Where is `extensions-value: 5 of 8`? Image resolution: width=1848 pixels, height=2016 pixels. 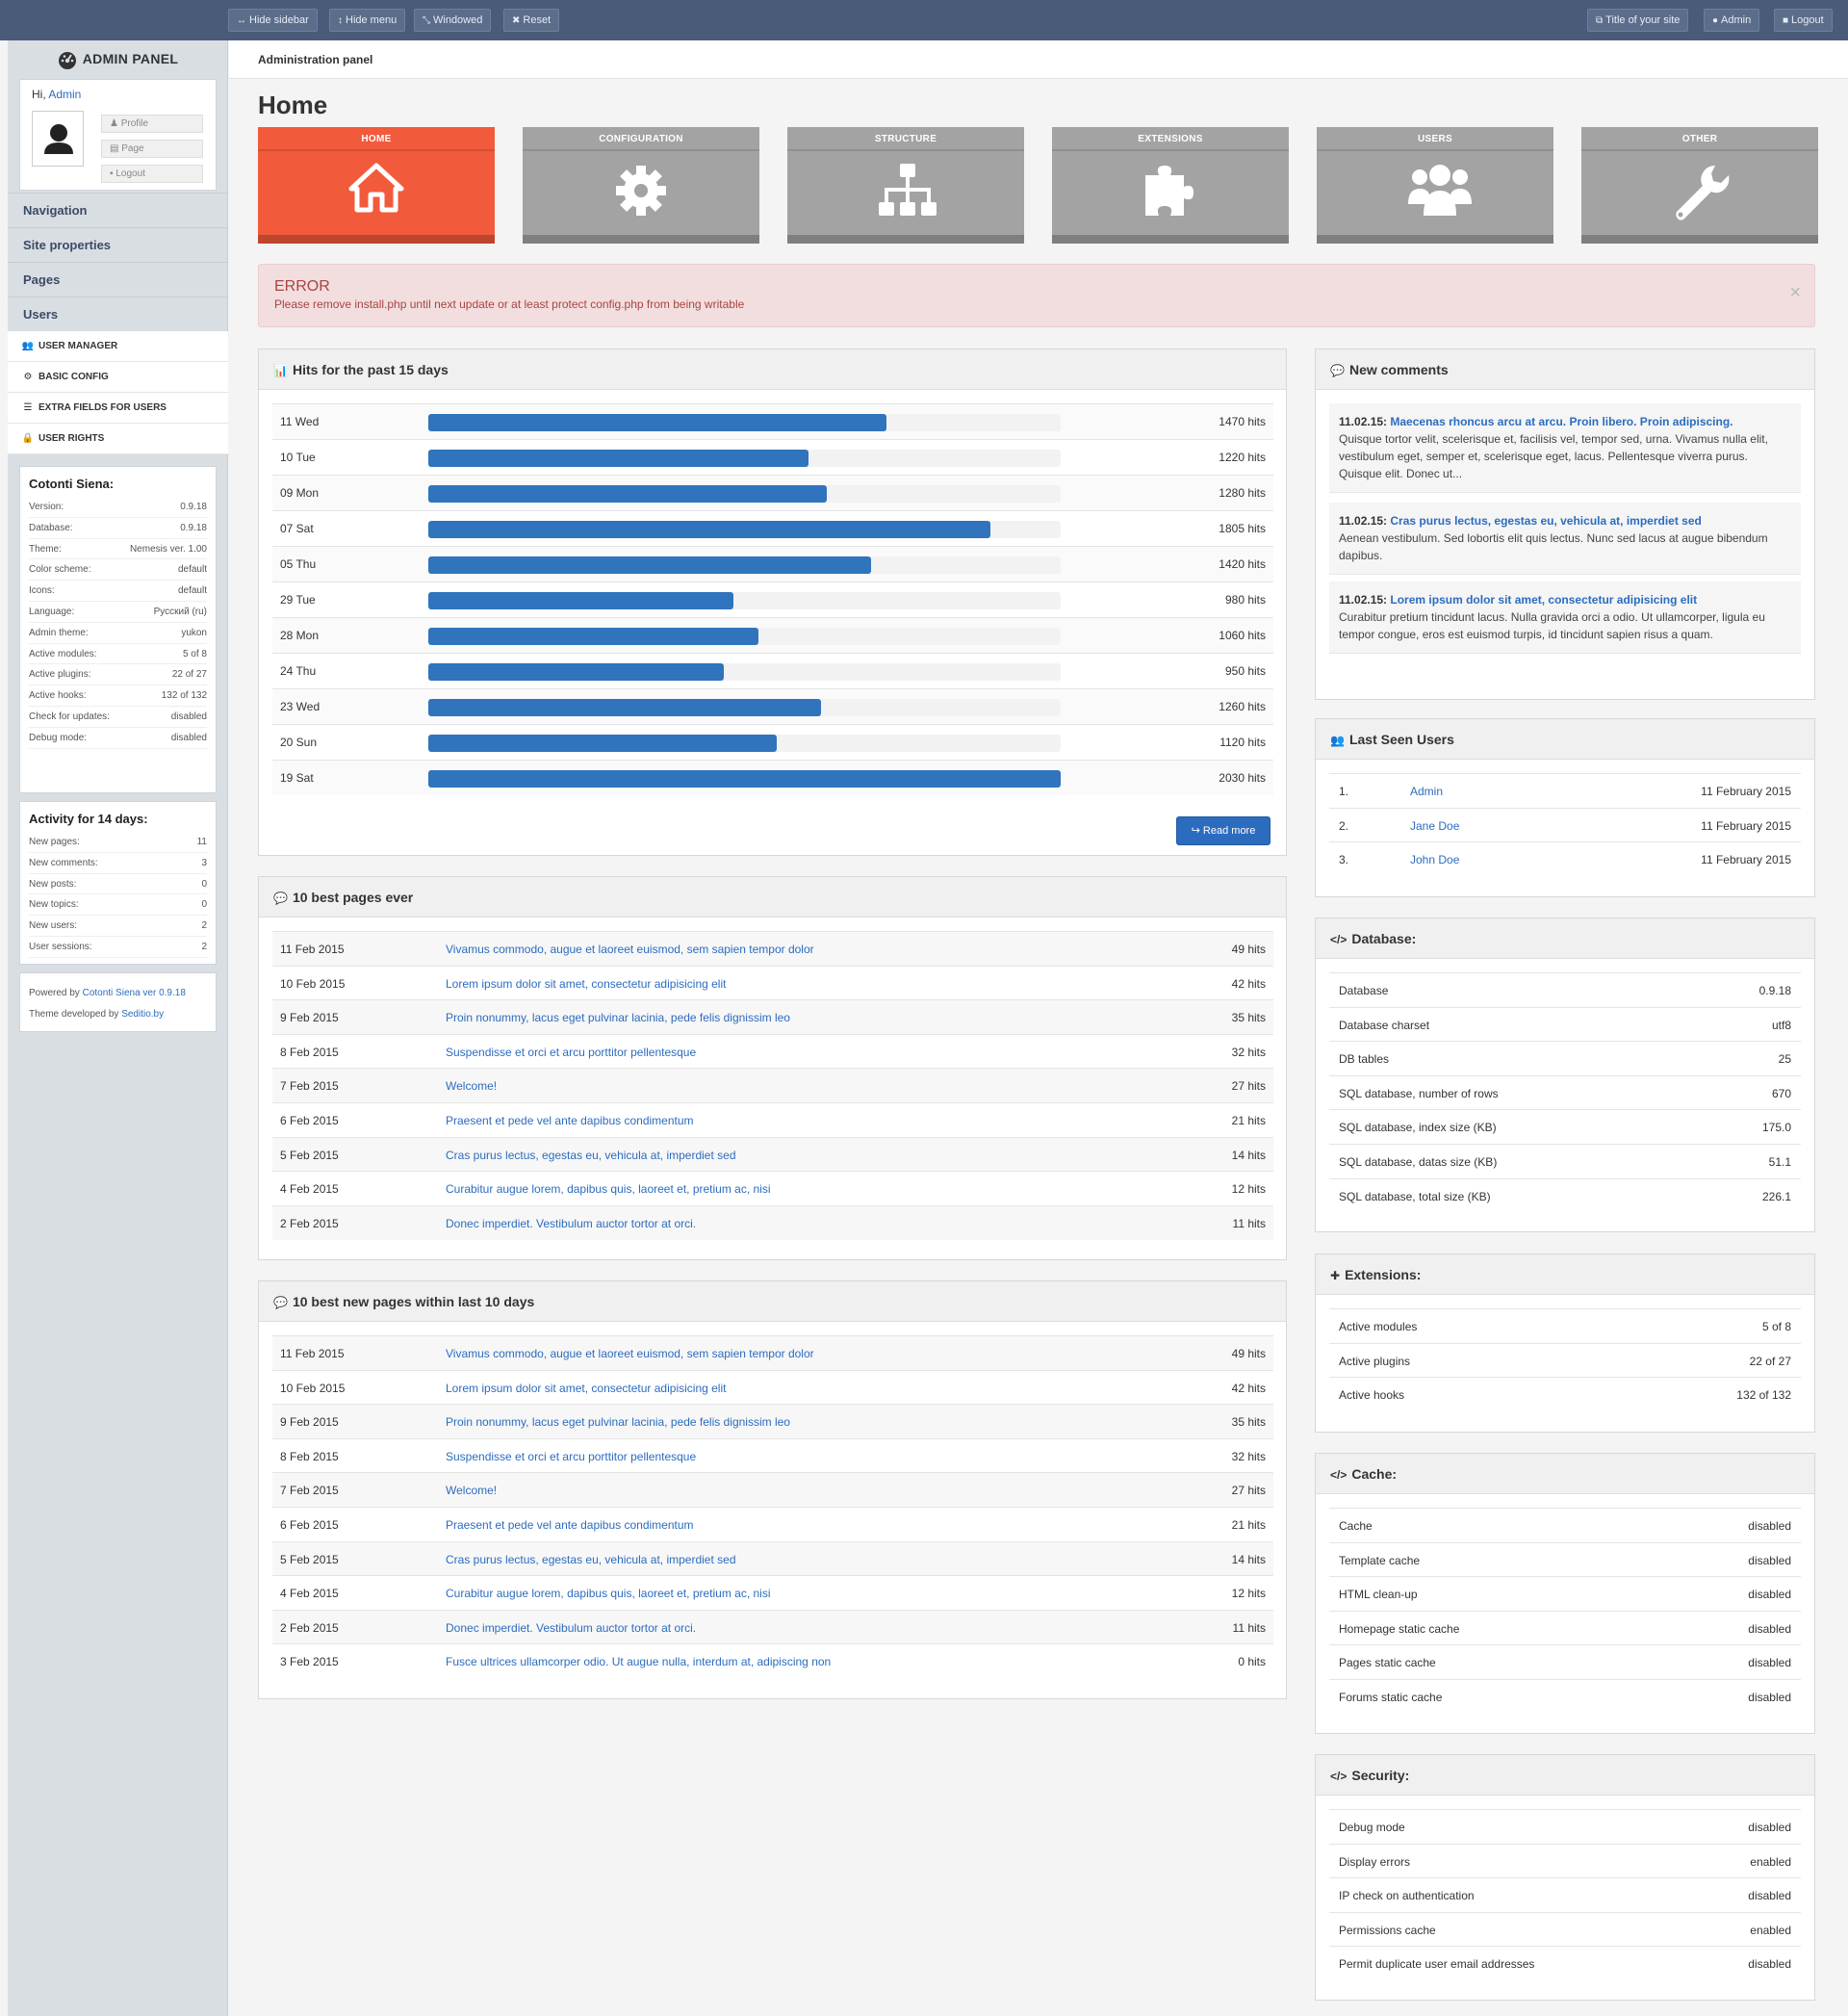 extensions-value: 5 of 8 is located at coordinates (1776, 1326).